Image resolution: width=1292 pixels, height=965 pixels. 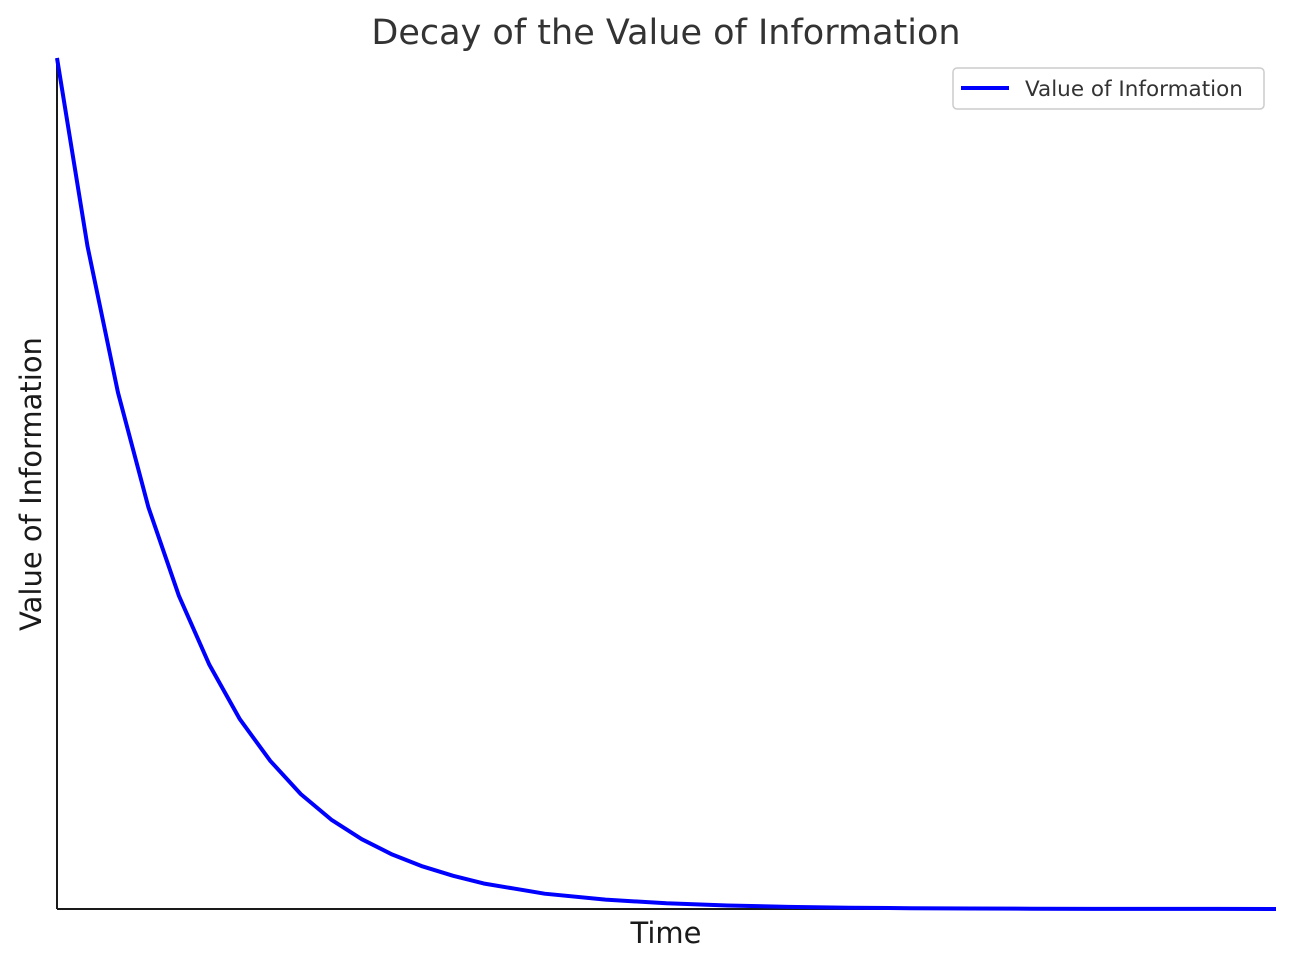 I want to click on legend: Value of Information, so click(x=1108, y=88).